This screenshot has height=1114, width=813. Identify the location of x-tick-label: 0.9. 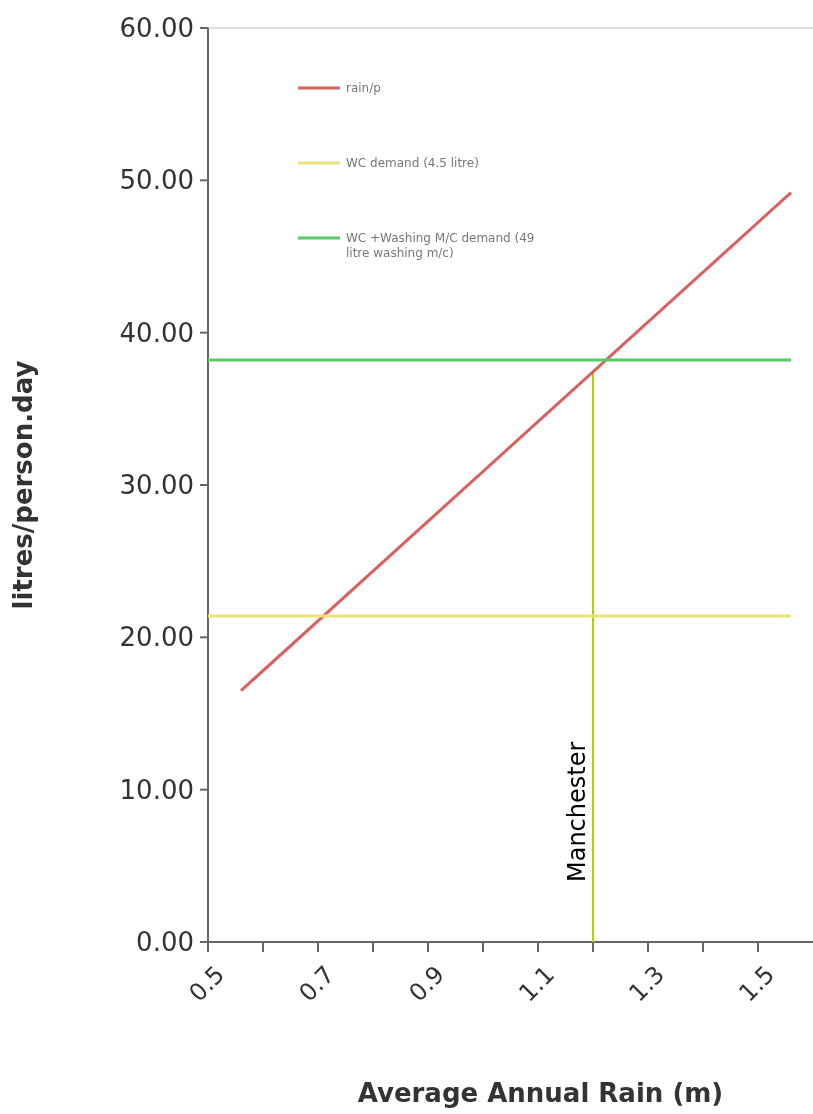
(427, 984).